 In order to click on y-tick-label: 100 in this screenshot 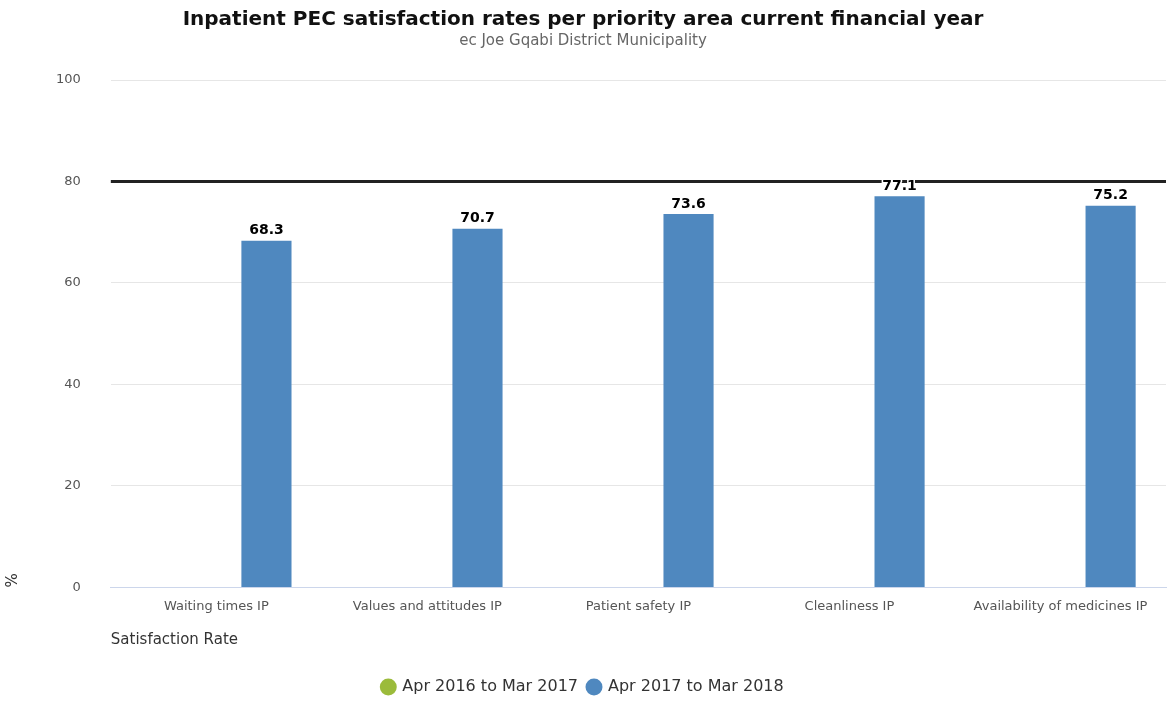, I will do `click(68, 79)`.